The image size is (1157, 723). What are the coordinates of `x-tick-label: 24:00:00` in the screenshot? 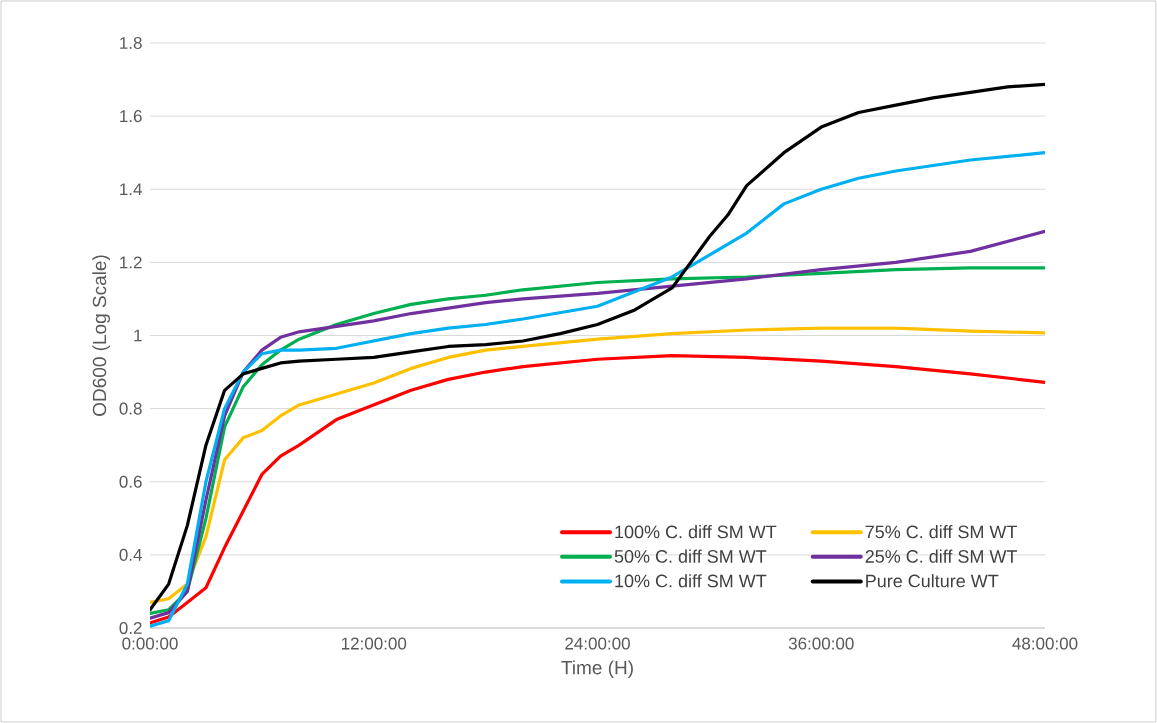 It's located at (597, 643).